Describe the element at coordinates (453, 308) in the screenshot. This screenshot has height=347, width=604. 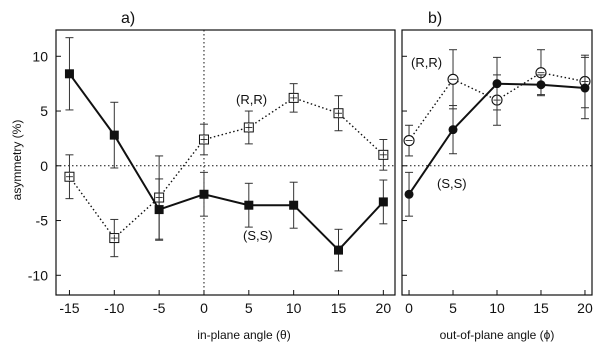
I see `panel-b-x-tick-label: 5` at that location.